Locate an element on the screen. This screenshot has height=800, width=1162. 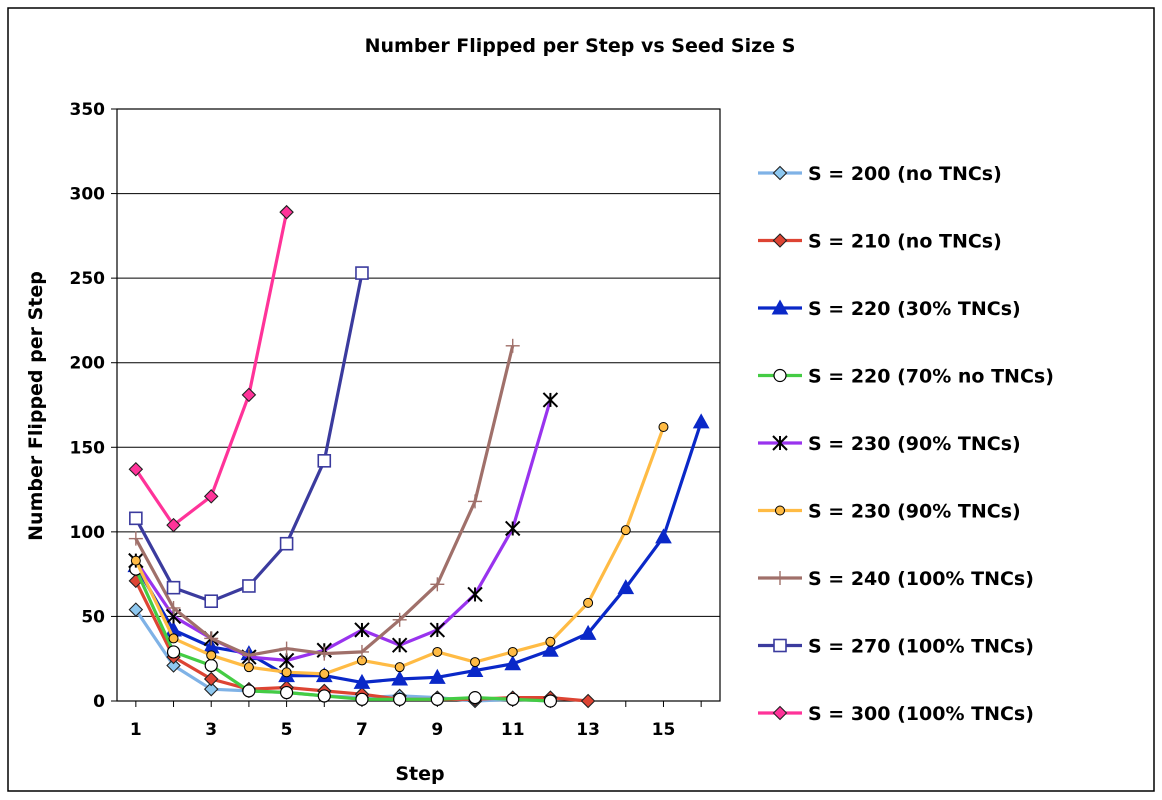
x-tick-label: 11 is located at coordinates (513, 730).